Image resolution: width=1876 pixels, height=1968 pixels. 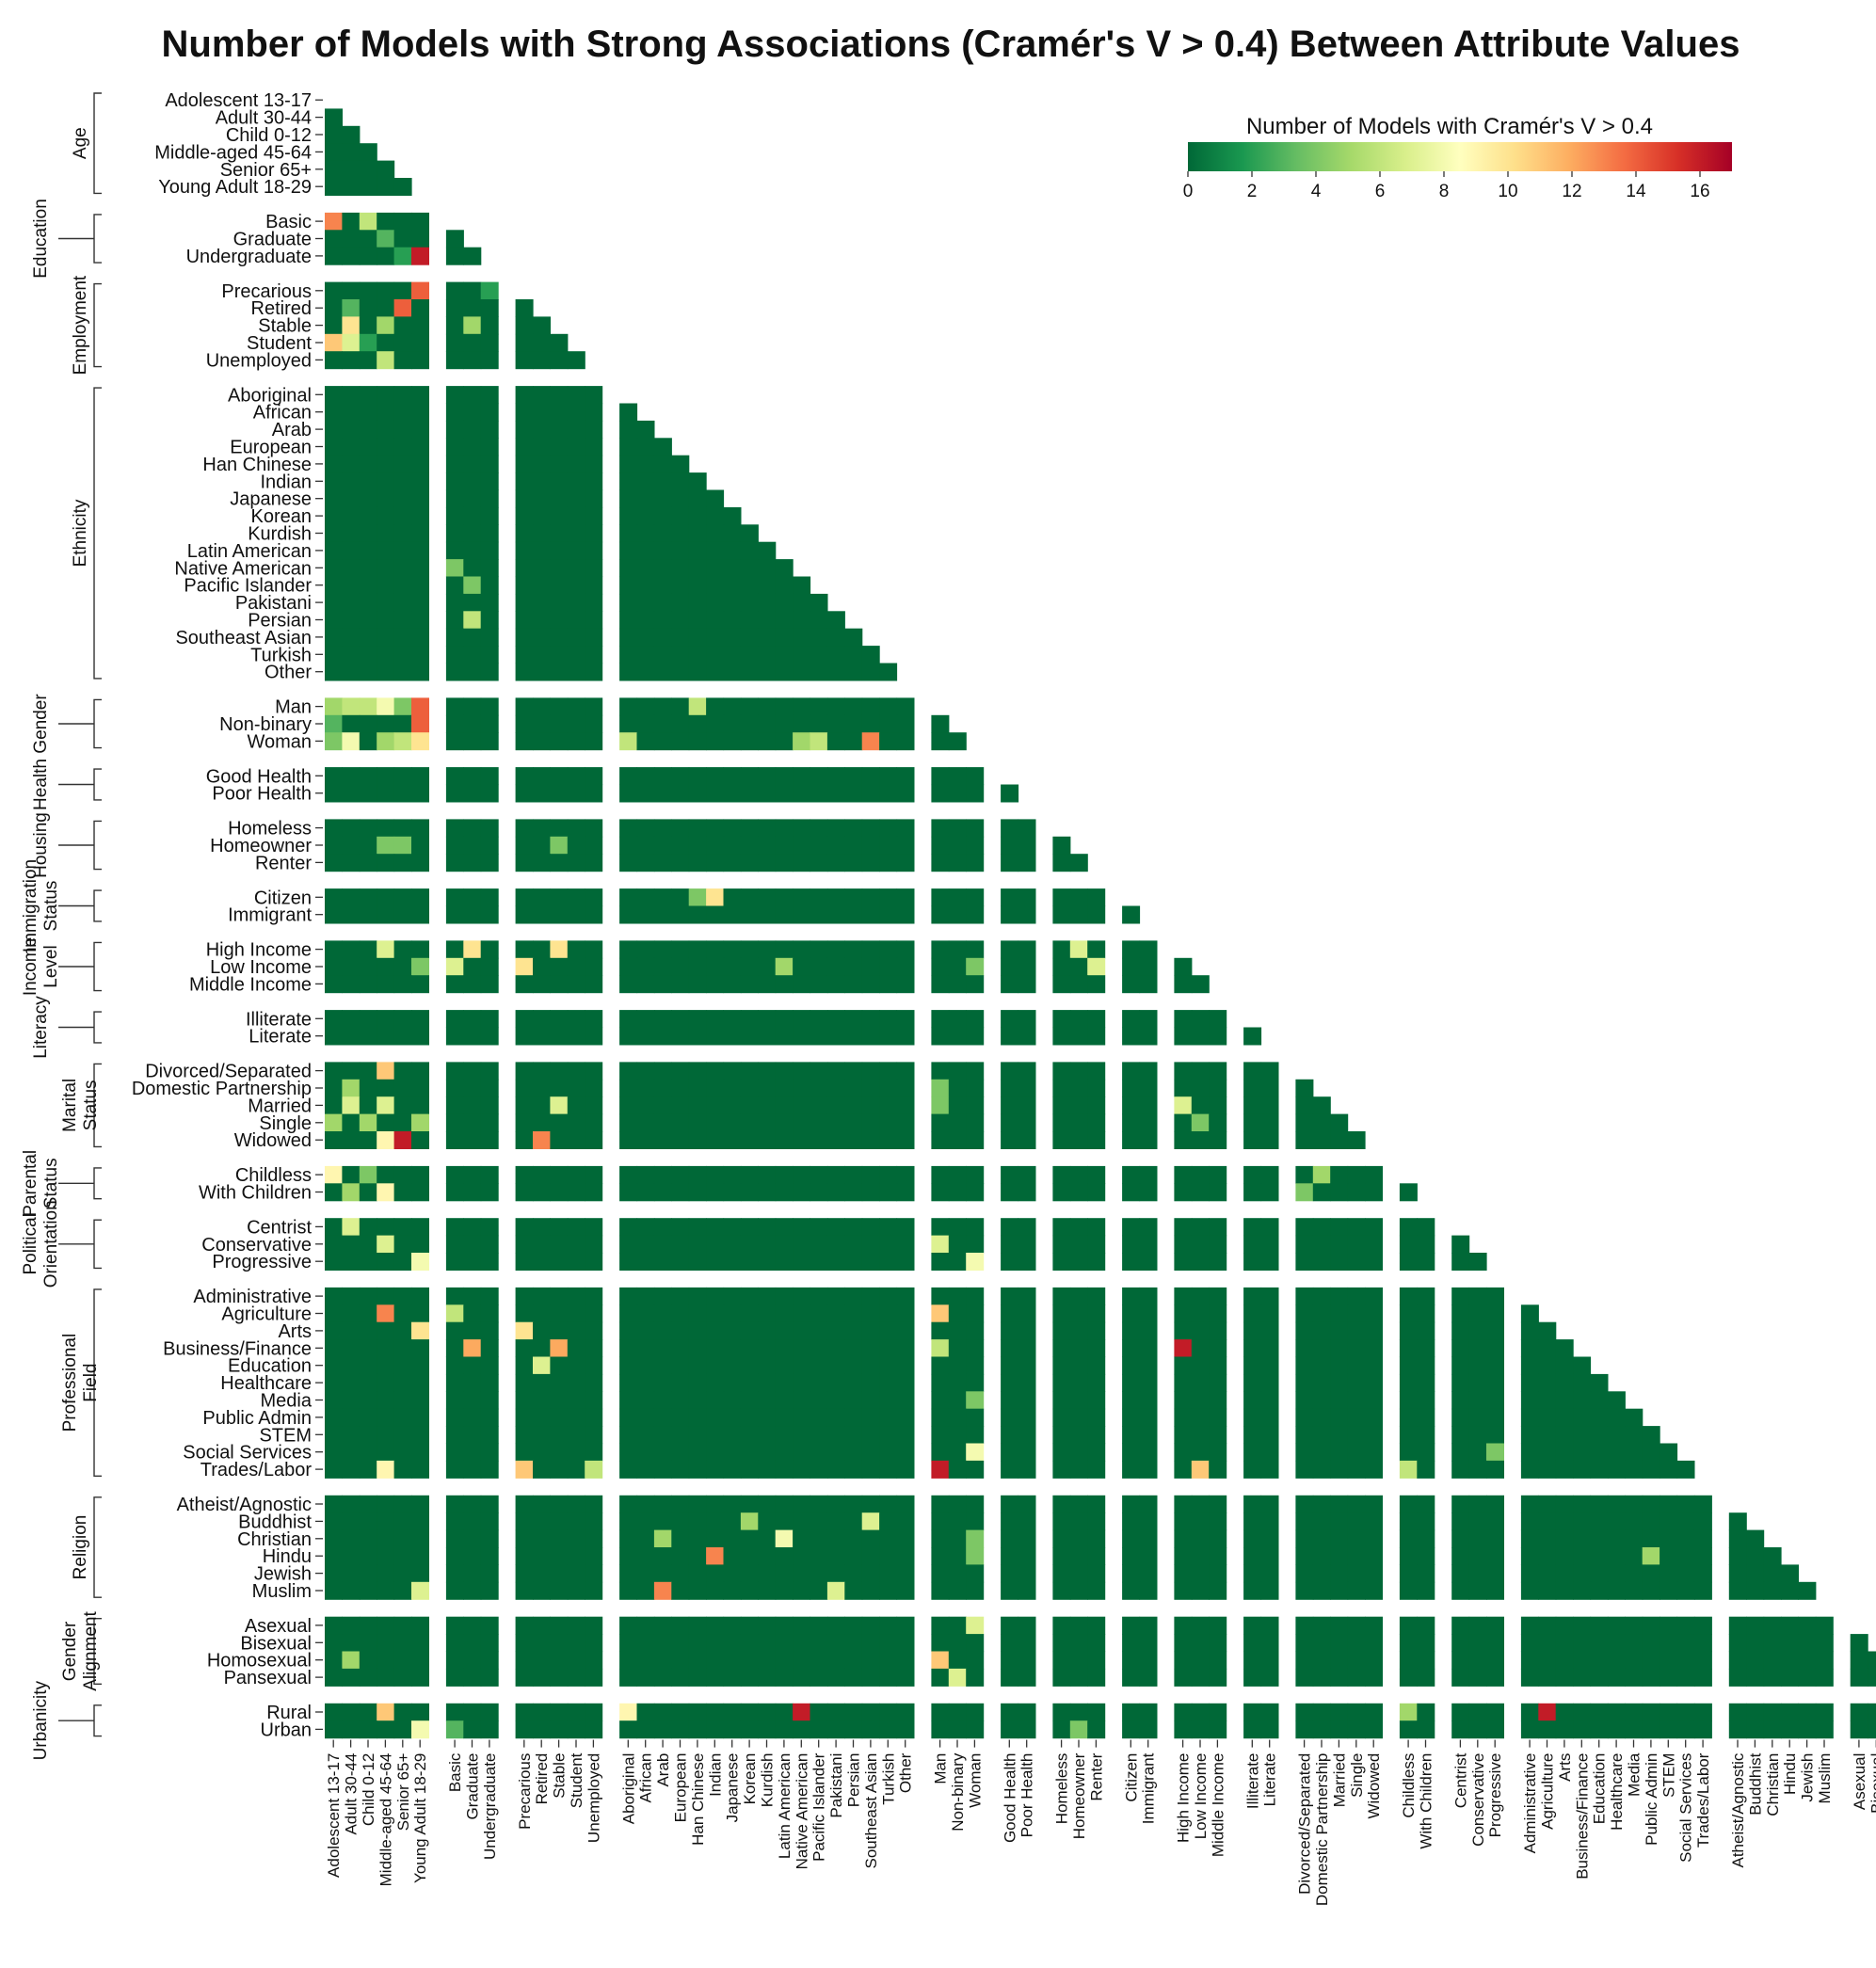 I want to click on cell-stem-x-retired, so click(x=542, y=1435).